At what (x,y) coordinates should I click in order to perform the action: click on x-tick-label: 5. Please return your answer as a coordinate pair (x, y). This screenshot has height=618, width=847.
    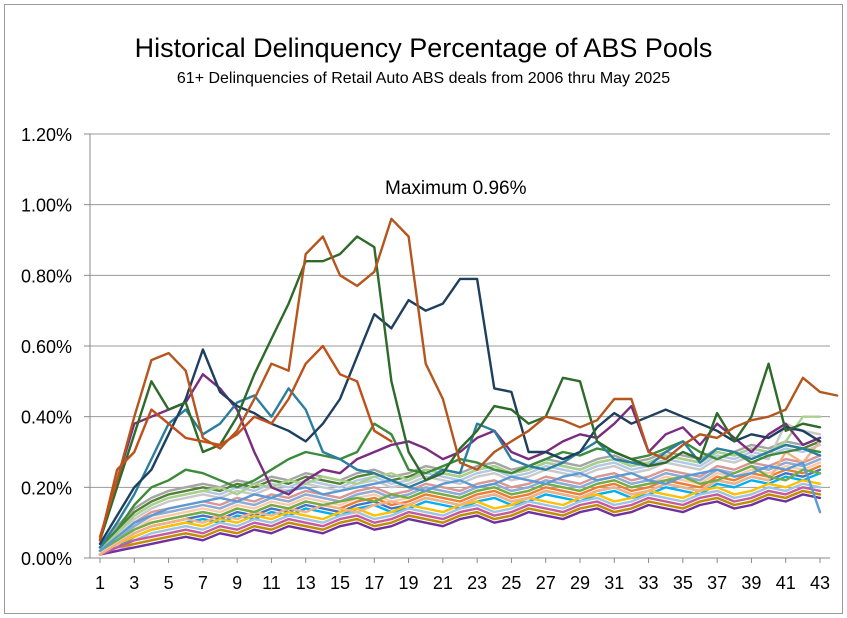
    Looking at the image, I should click on (169, 583).